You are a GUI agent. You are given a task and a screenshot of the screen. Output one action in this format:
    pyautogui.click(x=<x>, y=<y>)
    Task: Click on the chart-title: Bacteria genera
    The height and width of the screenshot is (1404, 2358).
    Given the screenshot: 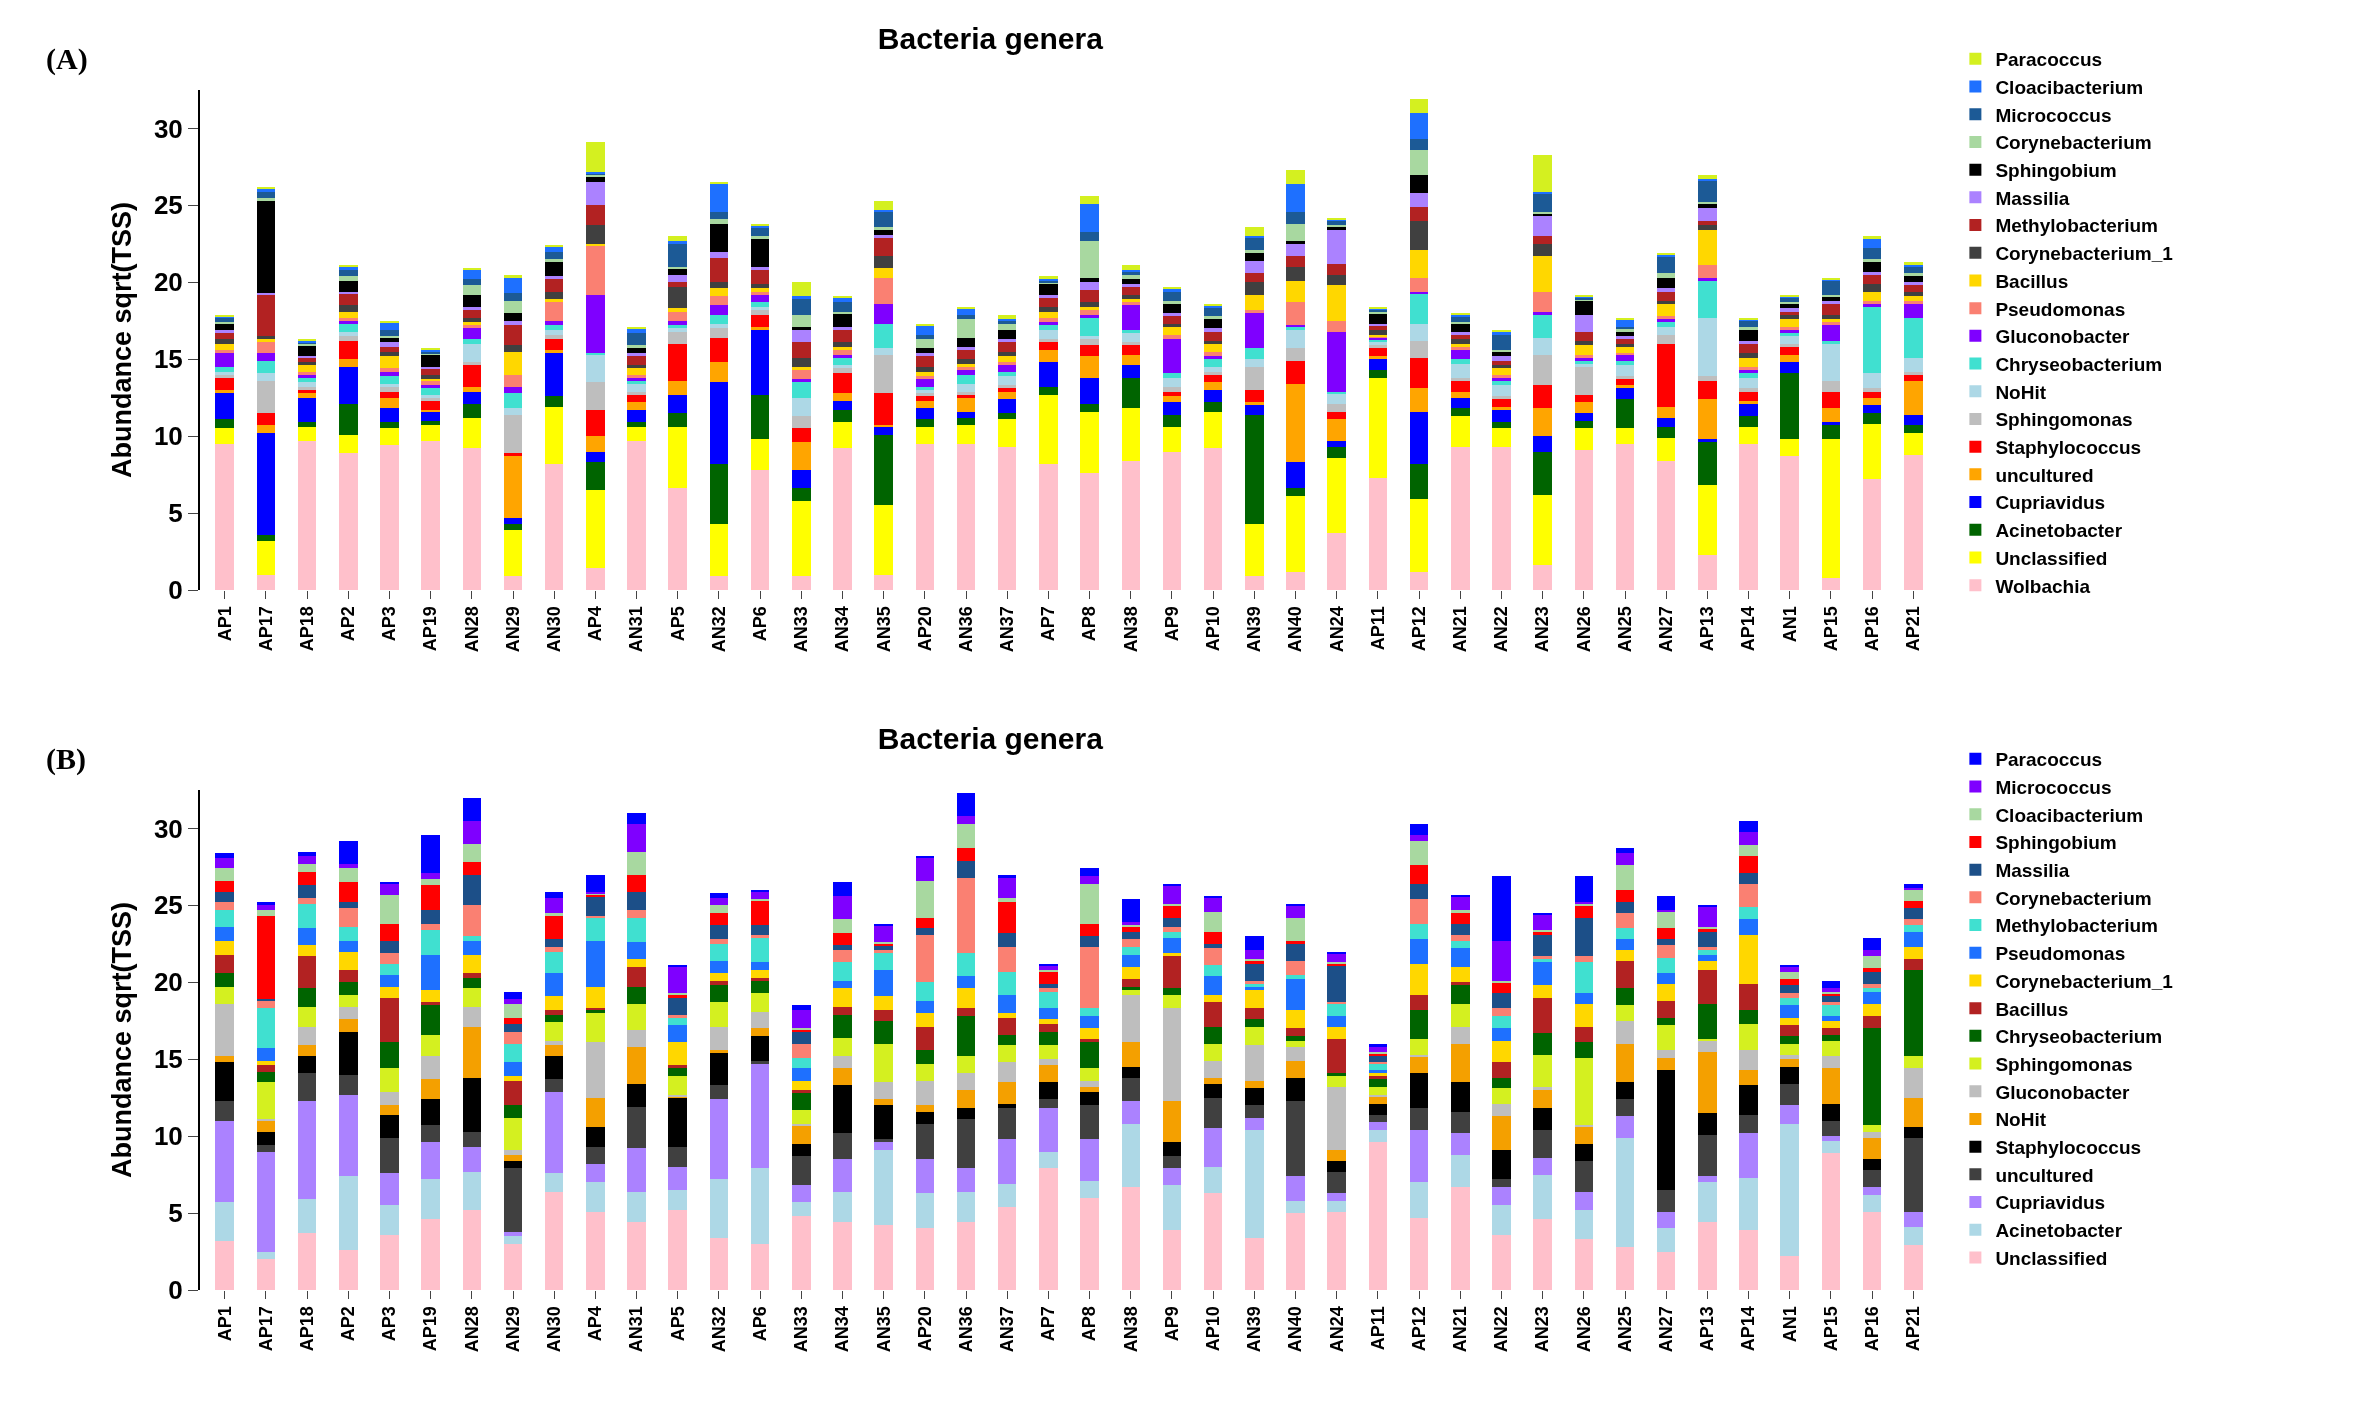 What is the action you would take?
    pyautogui.click(x=990, y=38)
    